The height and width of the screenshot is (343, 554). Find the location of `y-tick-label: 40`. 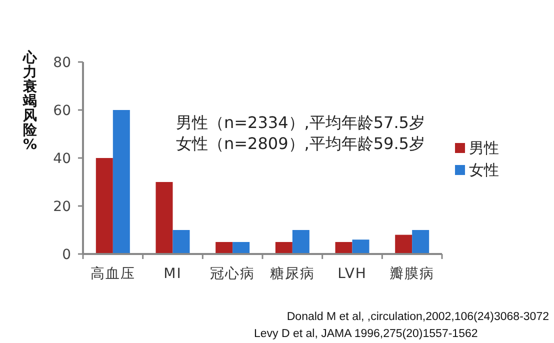

y-tick-label: 40 is located at coordinates (62, 159).